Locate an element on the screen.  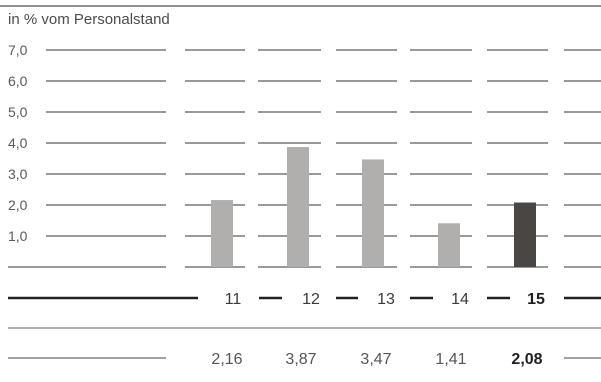
value-row: 2,16 3,87 3,47 1,41 2,08 is located at coordinates (304, 347).